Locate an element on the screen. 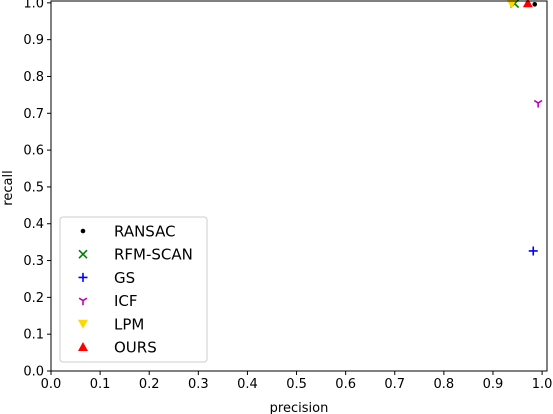  data-point-ours is located at coordinates (527, 4).